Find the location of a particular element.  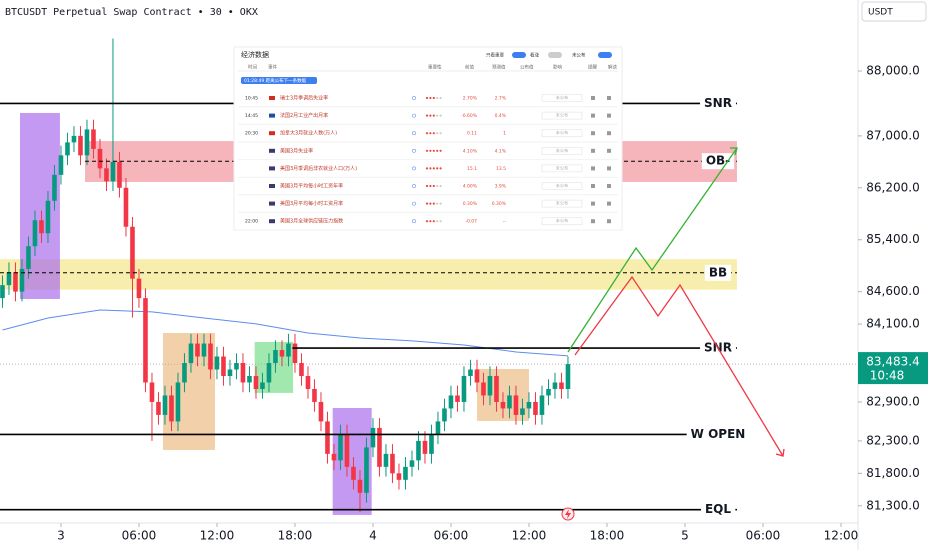

level-label: EQL is located at coordinates (718, 509).